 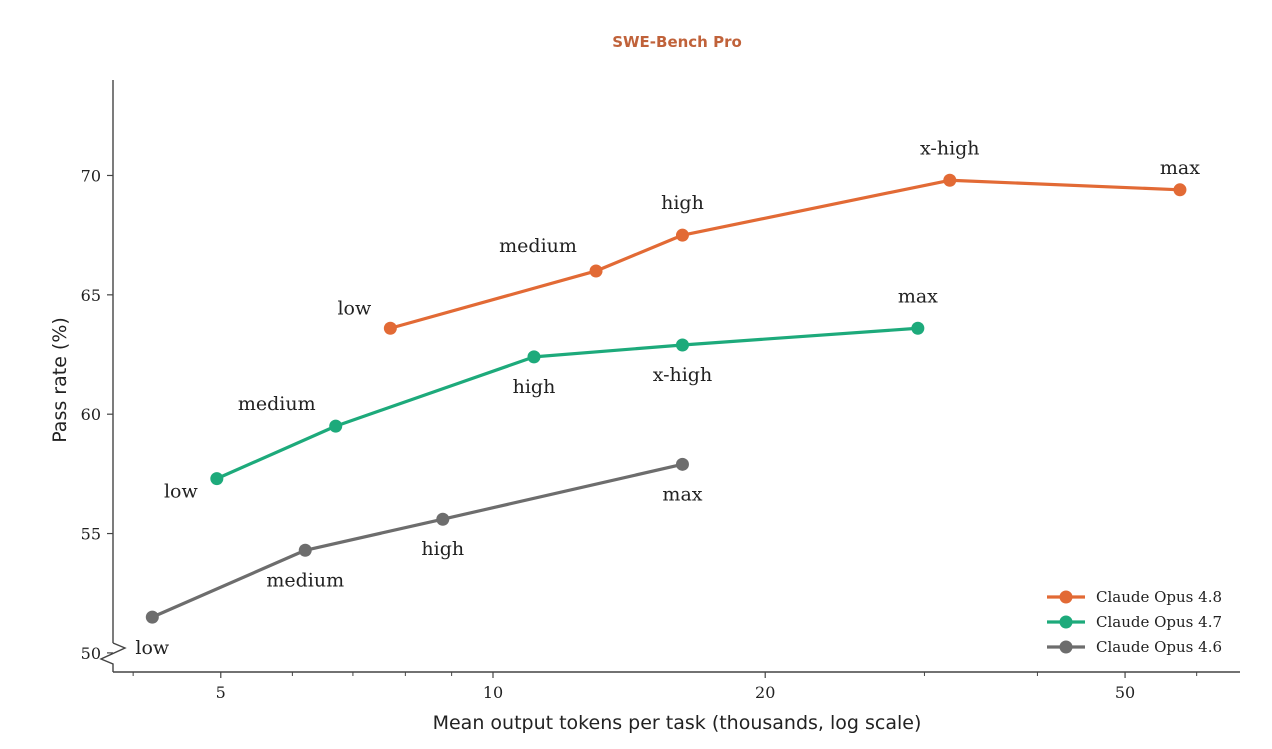 What do you see at coordinates (1159, 647) in the screenshot?
I see `legend-label: Claude Opus 4.6` at bounding box center [1159, 647].